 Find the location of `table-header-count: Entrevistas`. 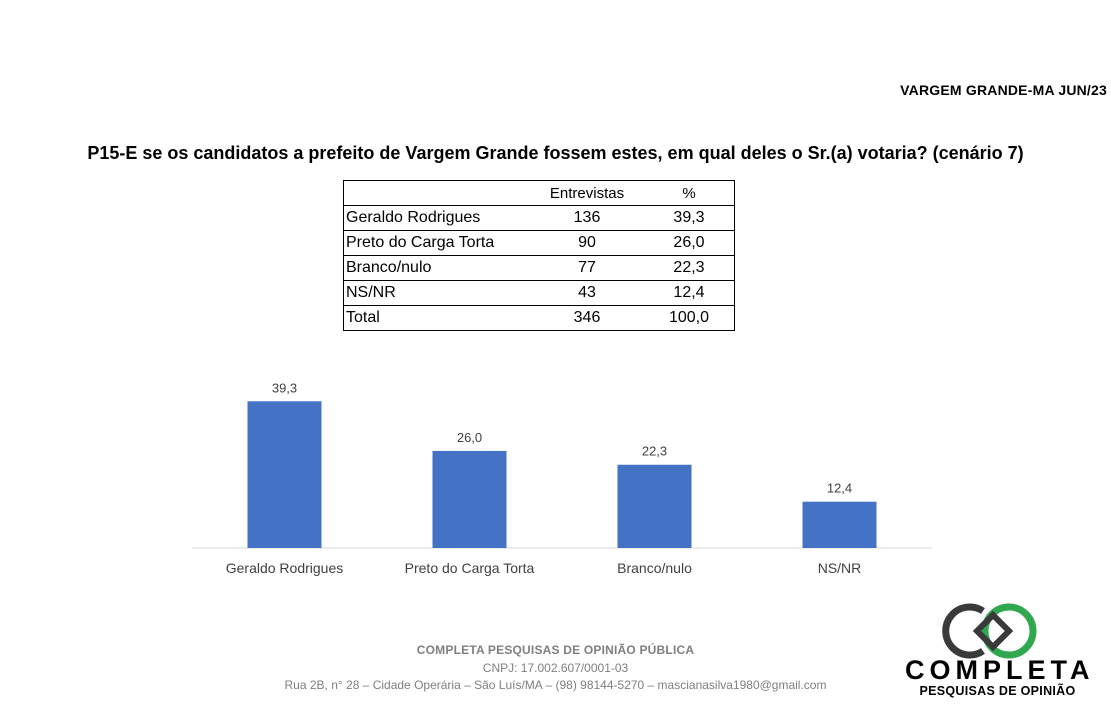

table-header-count: Entrevistas is located at coordinates (587, 193).